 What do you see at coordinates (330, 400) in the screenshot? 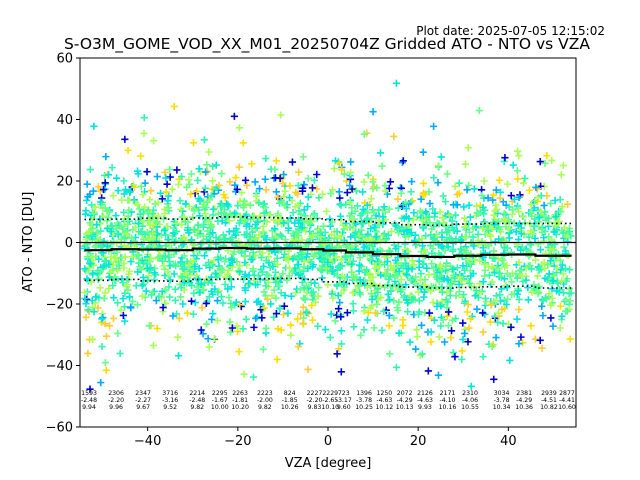
I see `bin-stat-mean: -2.65` at bounding box center [330, 400].